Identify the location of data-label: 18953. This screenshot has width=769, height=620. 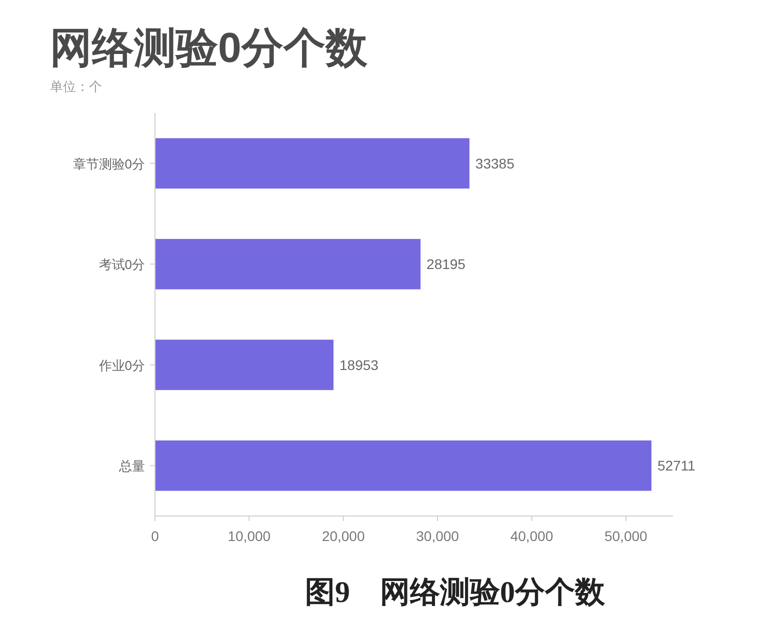
(359, 364).